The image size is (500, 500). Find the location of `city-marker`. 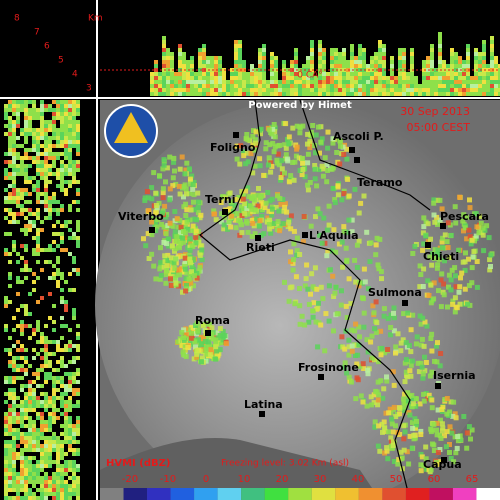

city-marker is located at coordinates (208, 333).